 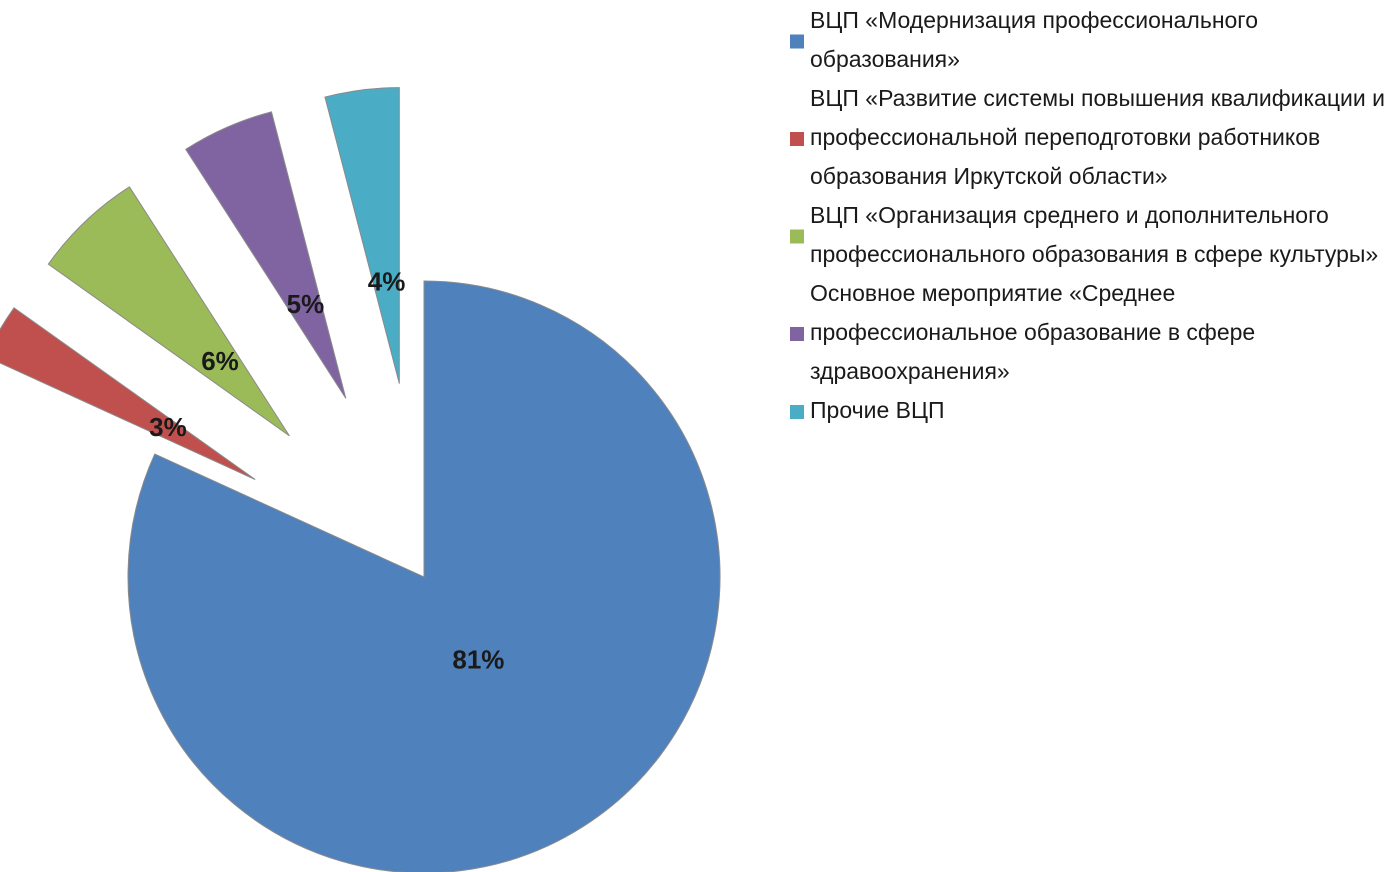 I want to click on legend-label: Прочие ВЦП, so click(x=877, y=410).